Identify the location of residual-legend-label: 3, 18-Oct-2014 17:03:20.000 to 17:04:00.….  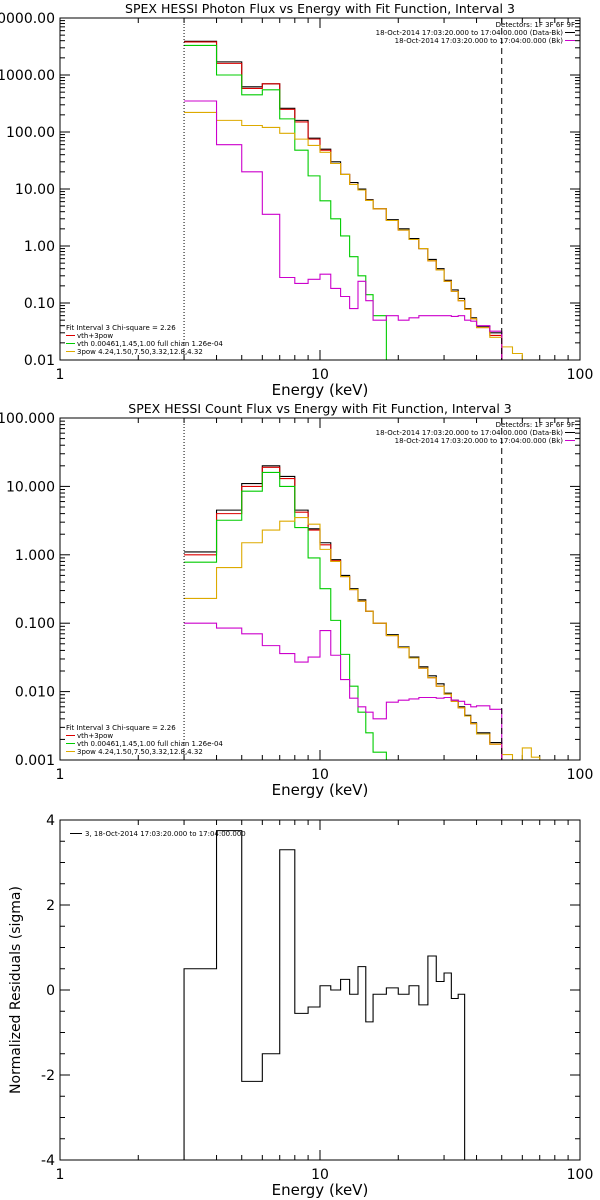
(165, 834).